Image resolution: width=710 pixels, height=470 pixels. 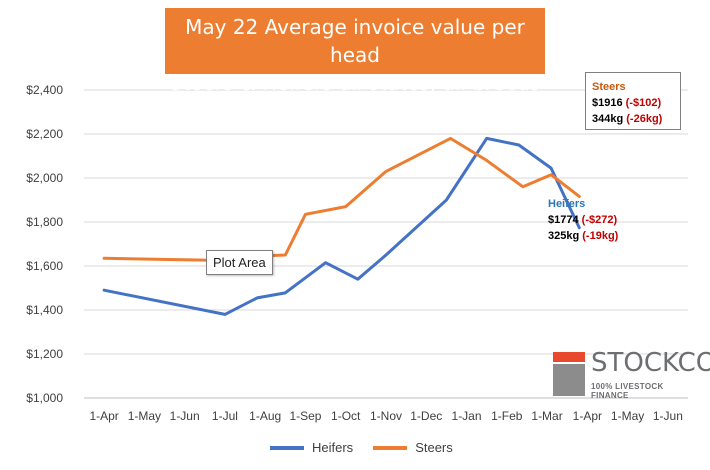 I want to click on heifers-annotation-price-row: $1774 (-$272), so click(x=583, y=220).